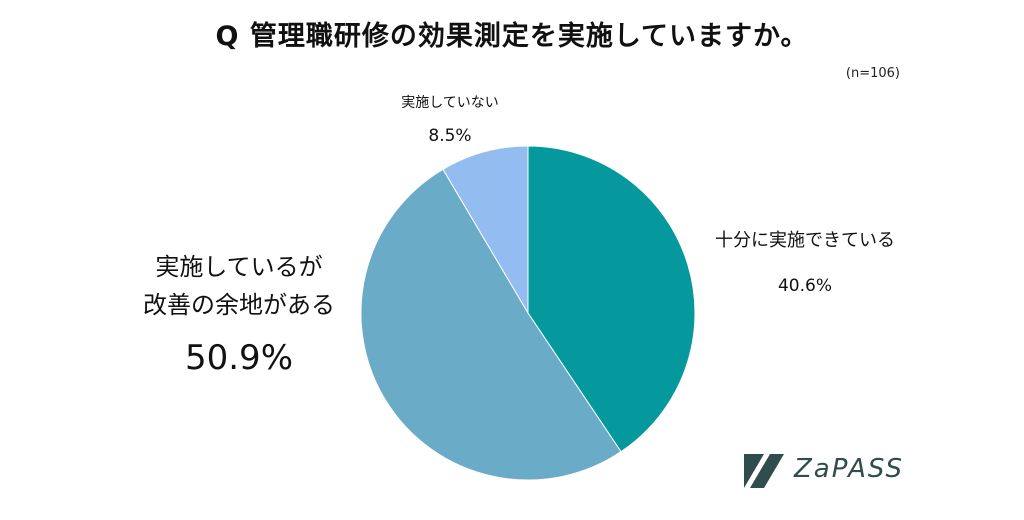 The width and height of the screenshot is (1024, 520). What do you see at coordinates (805, 240) in the screenshot?
I see `label-fully-implemented-name: 十分に実施できている` at bounding box center [805, 240].